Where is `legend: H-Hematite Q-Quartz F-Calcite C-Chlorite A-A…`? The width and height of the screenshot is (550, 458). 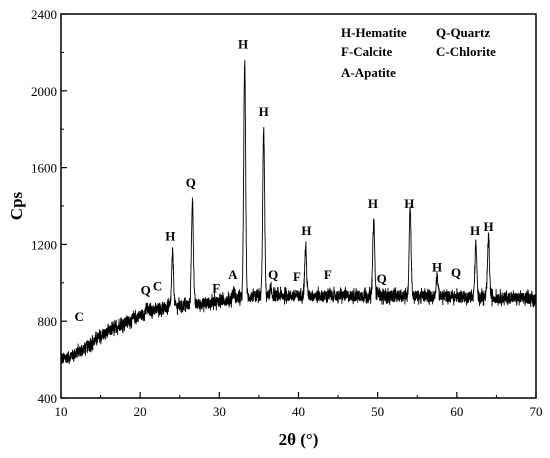
legend: H-Hematite Q-Quartz F-Calcite C-Chlorite A-A… is located at coordinates (418, 52).